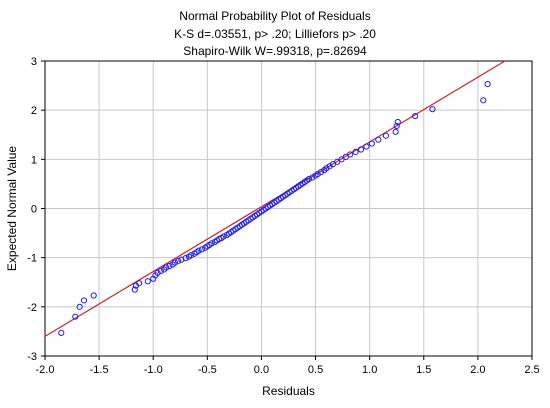  I want to click on x-axis-label: Residuals, so click(288, 391).